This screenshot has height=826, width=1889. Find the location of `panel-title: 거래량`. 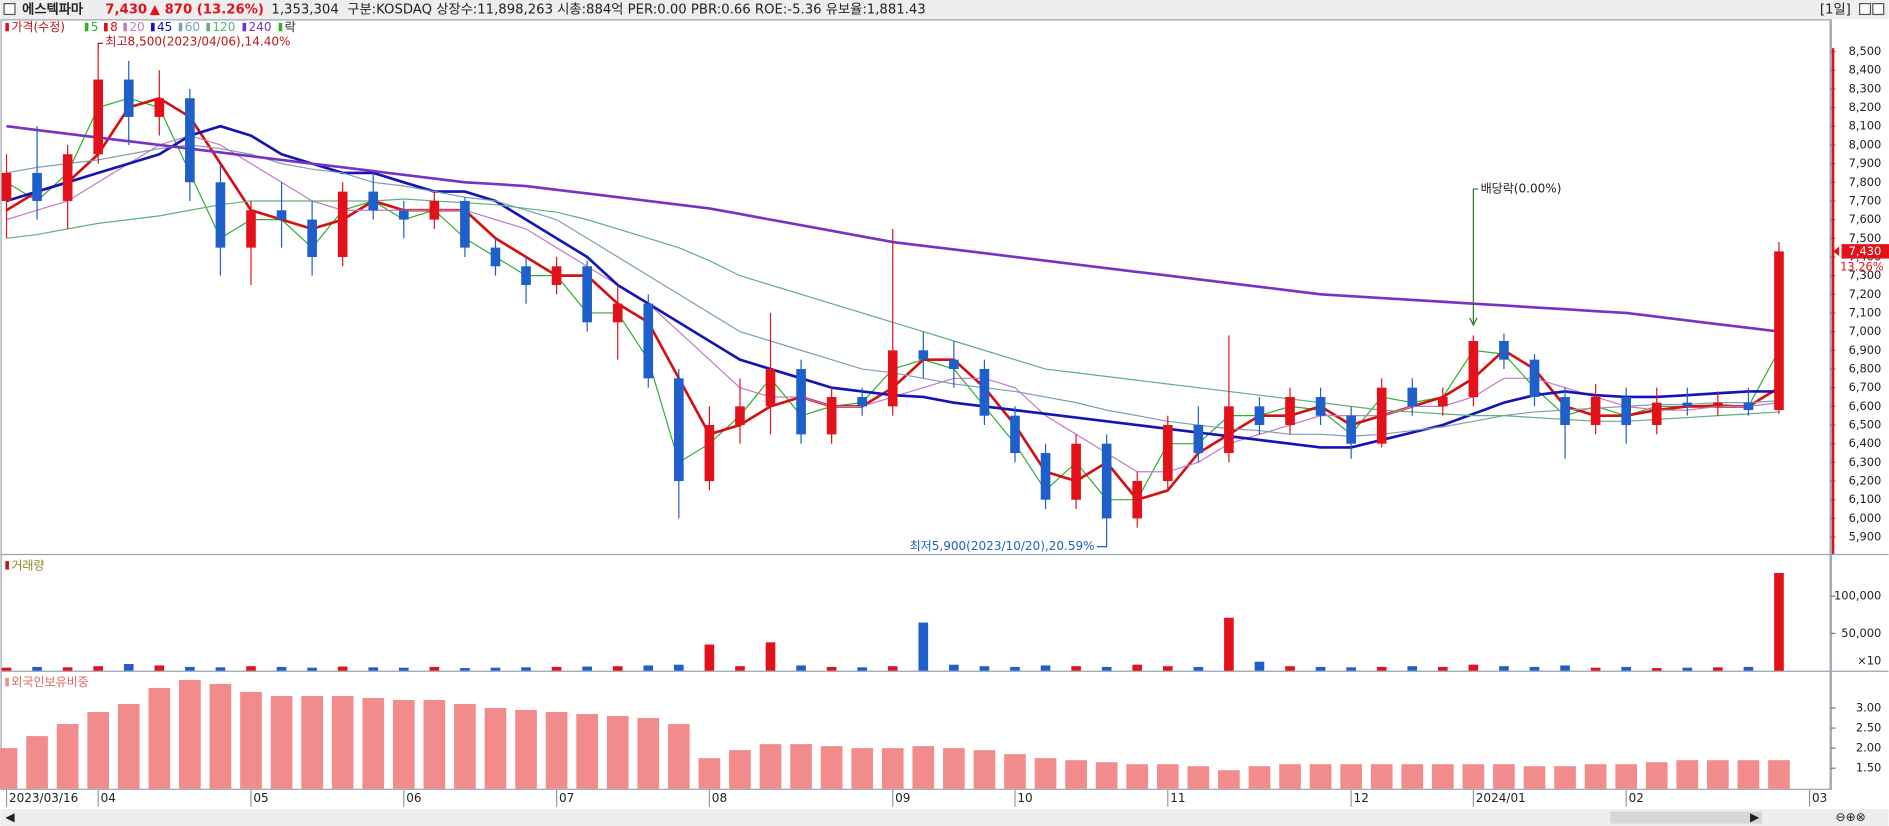

panel-title: 거래량 is located at coordinates (27, 565).